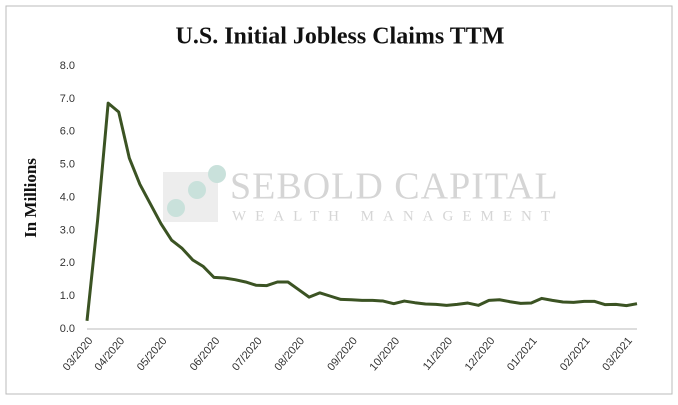  I want to click on watermark: SEBOLD CAPITAL WEALTH MANAGEMENT, so click(361, 194).